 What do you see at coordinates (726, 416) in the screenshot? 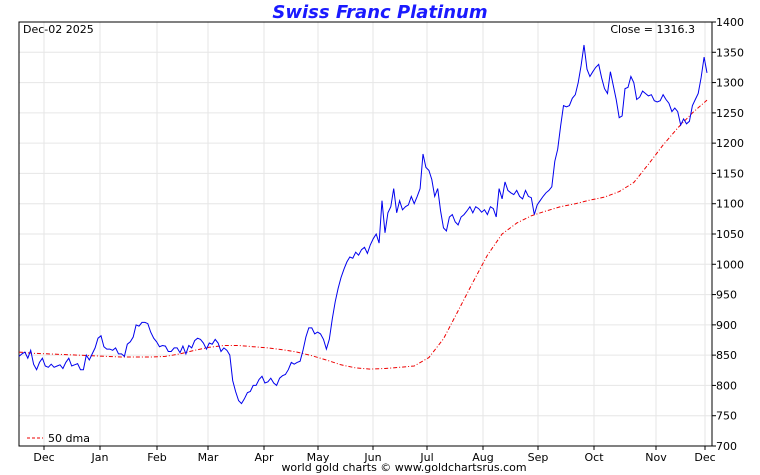
I see `y-tick-label: 750` at bounding box center [726, 416].